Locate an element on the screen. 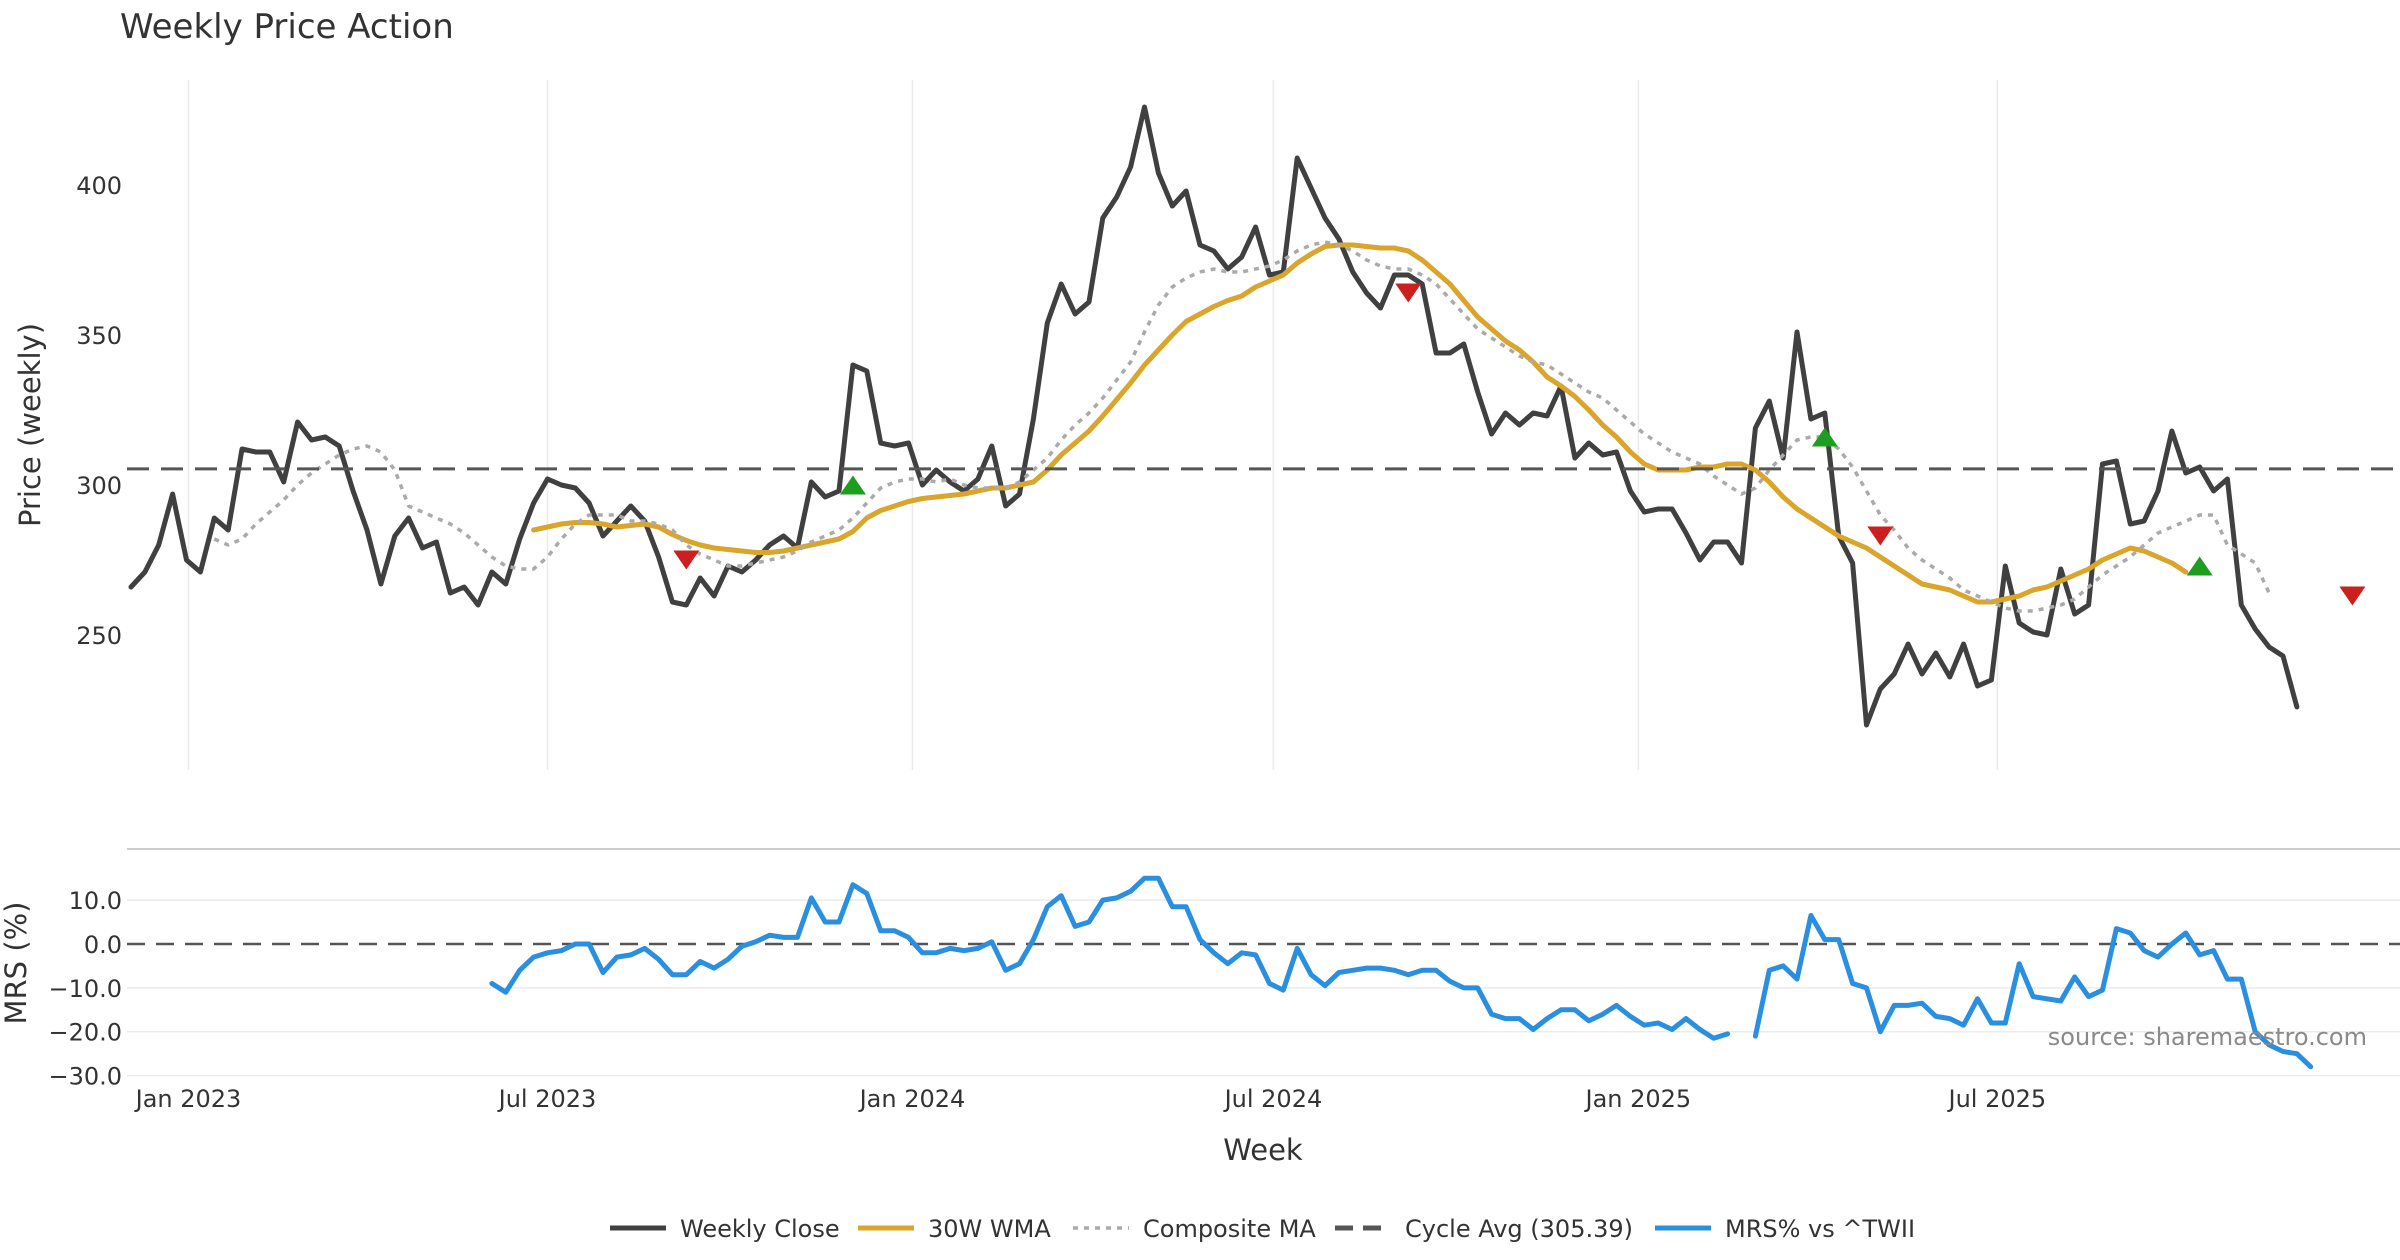 The height and width of the screenshot is (1260, 2400). legend-label: Composite MA is located at coordinates (1229, 1229).